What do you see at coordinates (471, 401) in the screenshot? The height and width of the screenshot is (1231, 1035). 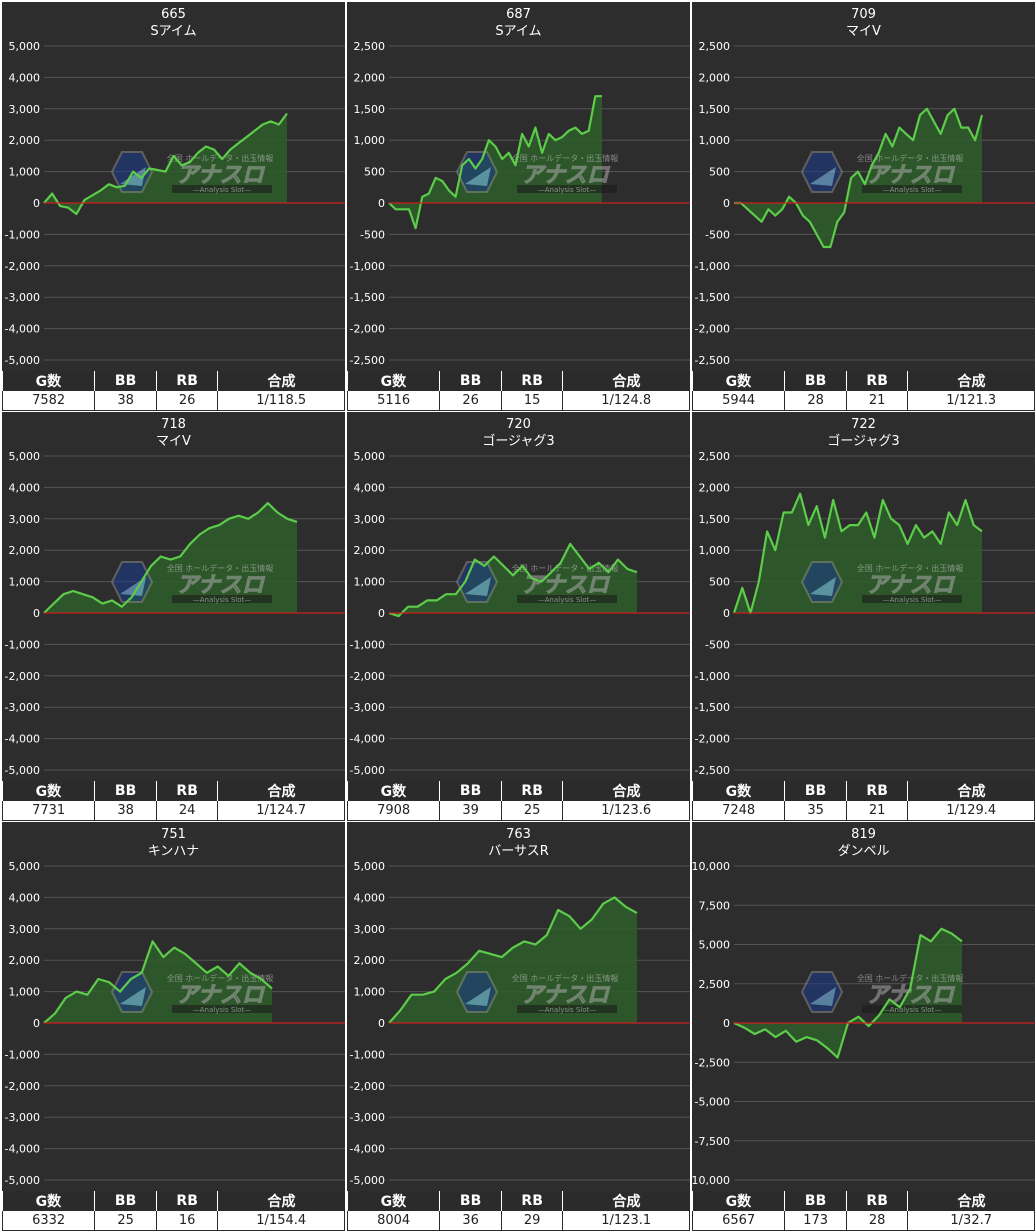 I see `stats-value-bb: 26` at bounding box center [471, 401].